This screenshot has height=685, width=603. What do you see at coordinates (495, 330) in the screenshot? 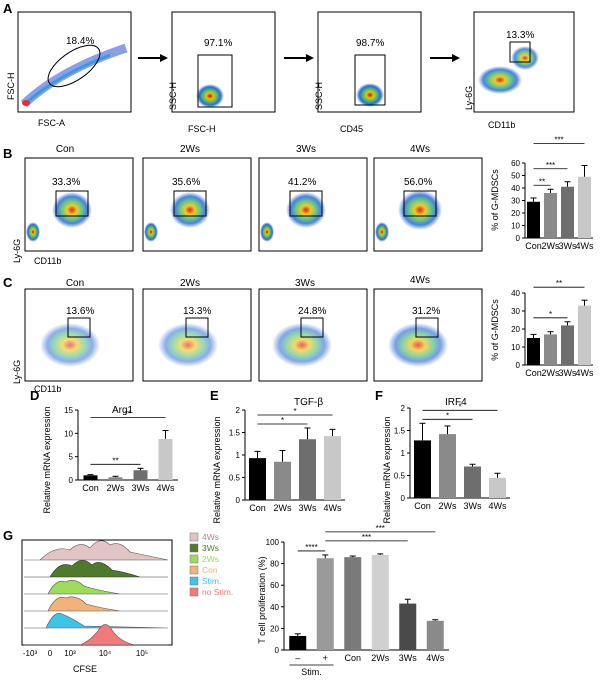
I see `y-axis-label: % of G-MDSCs` at bounding box center [495, 330].